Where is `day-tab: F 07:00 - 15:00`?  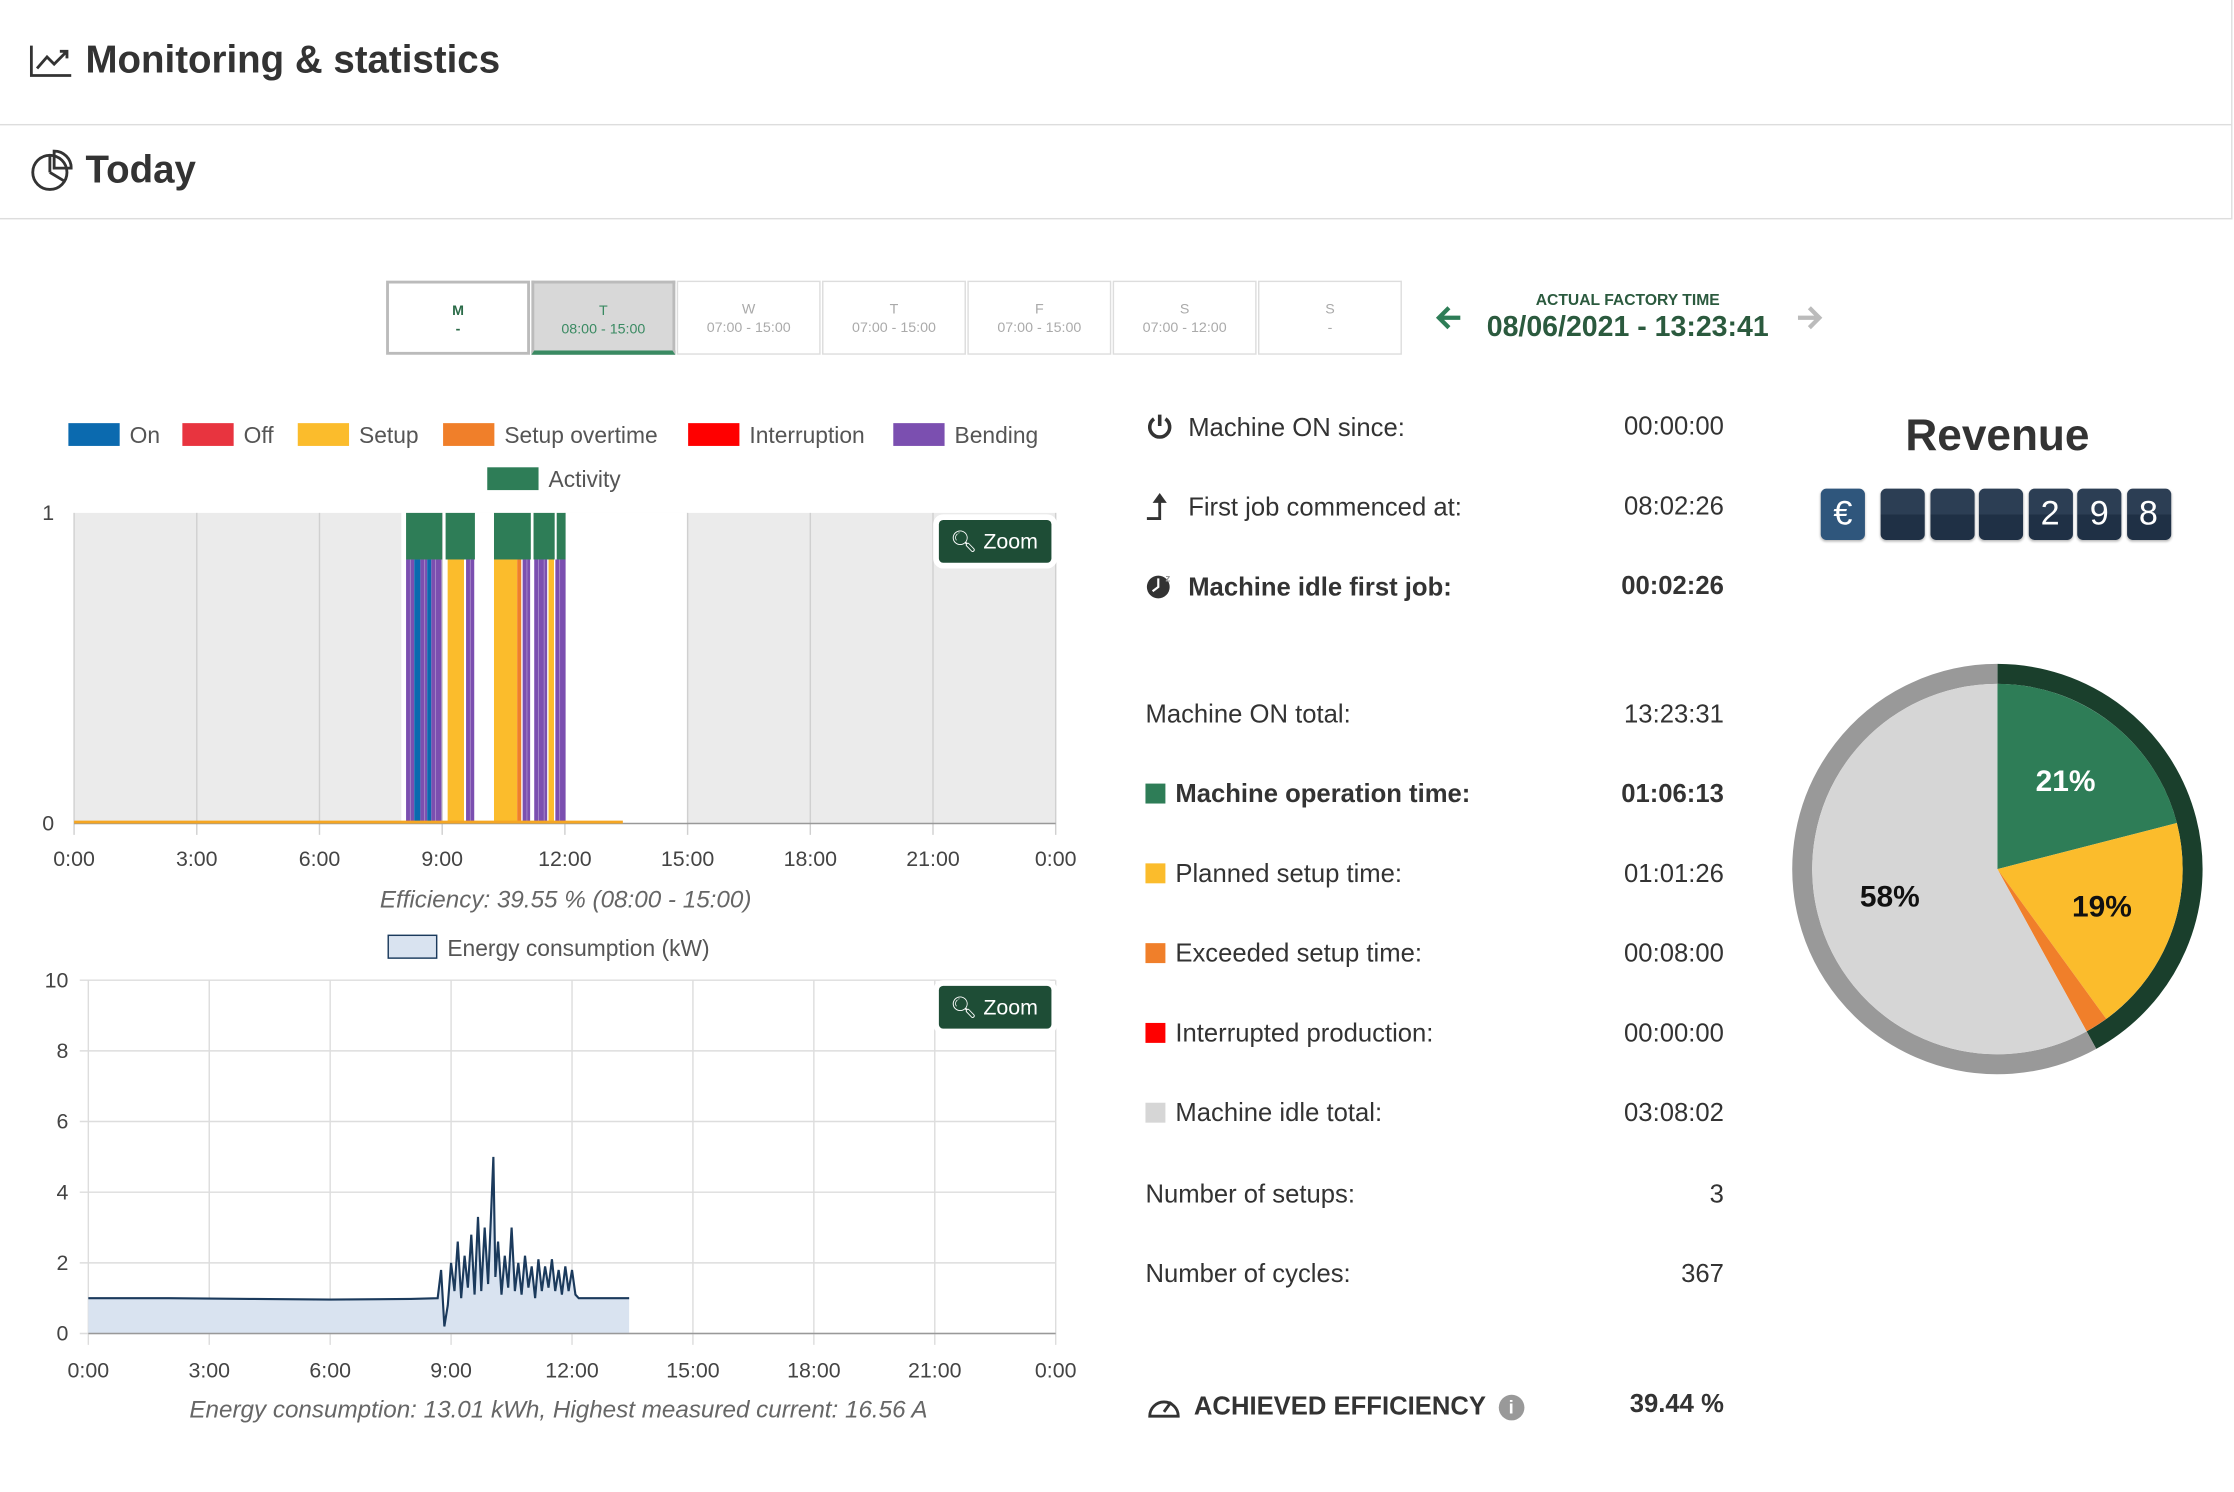 day-tab: F 07:00 - 15:00 is located at coordinates (1039, 317).